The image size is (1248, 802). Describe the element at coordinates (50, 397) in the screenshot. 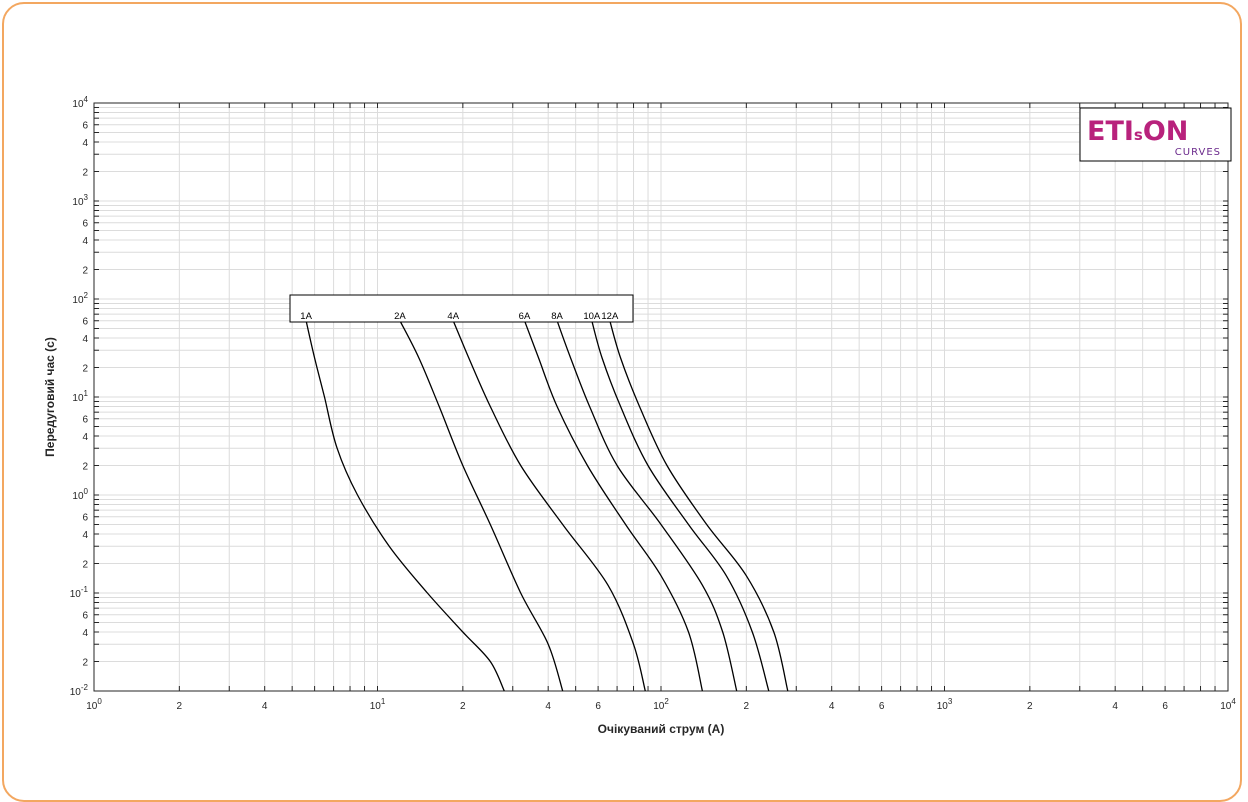

I see `y-axis-title: Передуговий час (с)` at that location.